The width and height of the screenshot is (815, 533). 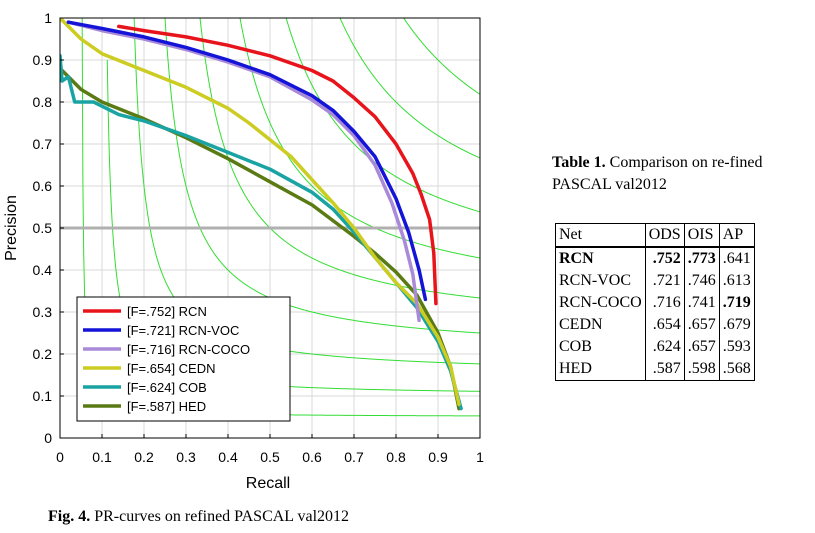 I want to click on x-tick-label: 0.6, so click(x=312, y=457).